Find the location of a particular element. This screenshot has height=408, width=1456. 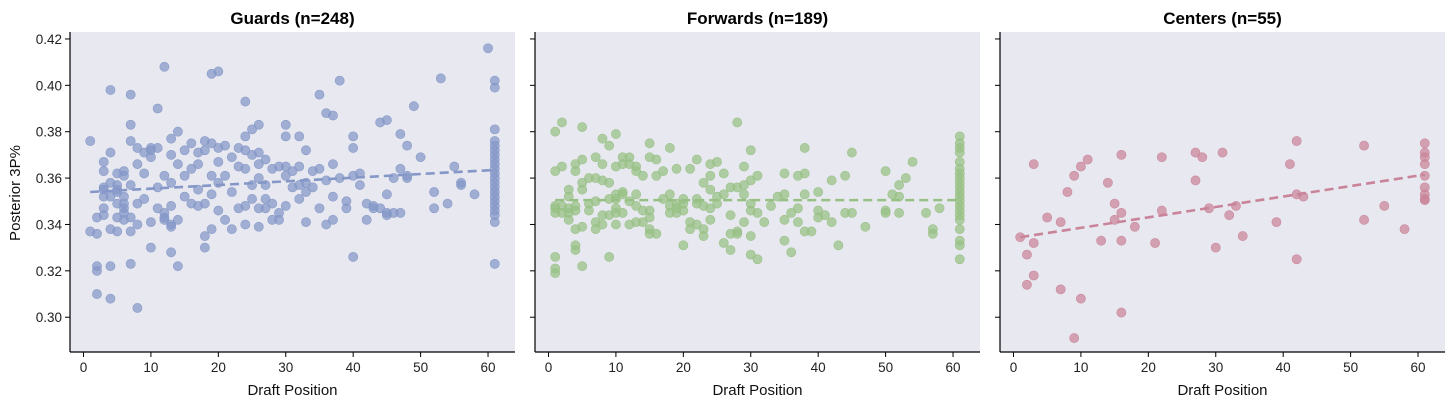

centers-x-tick-label: 30 is located at coordinates (1215, 367).